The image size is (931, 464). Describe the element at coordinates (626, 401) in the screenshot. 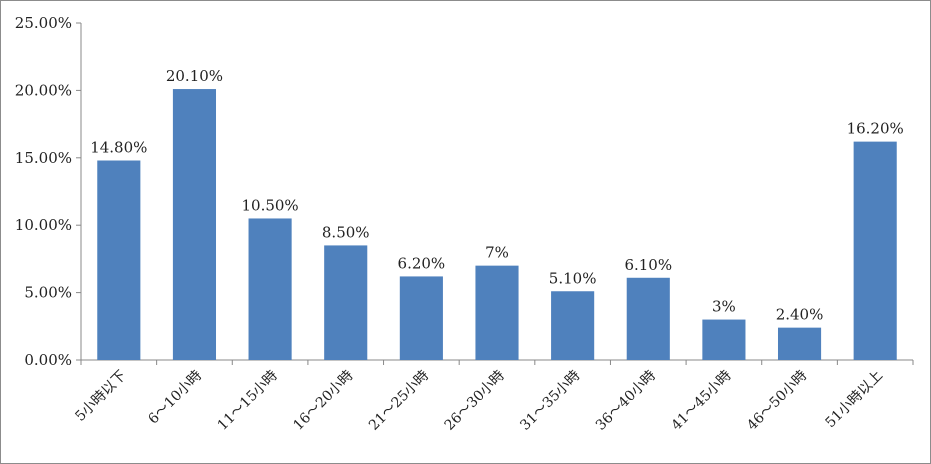

I see `category-label: 36～40小時` at that location.